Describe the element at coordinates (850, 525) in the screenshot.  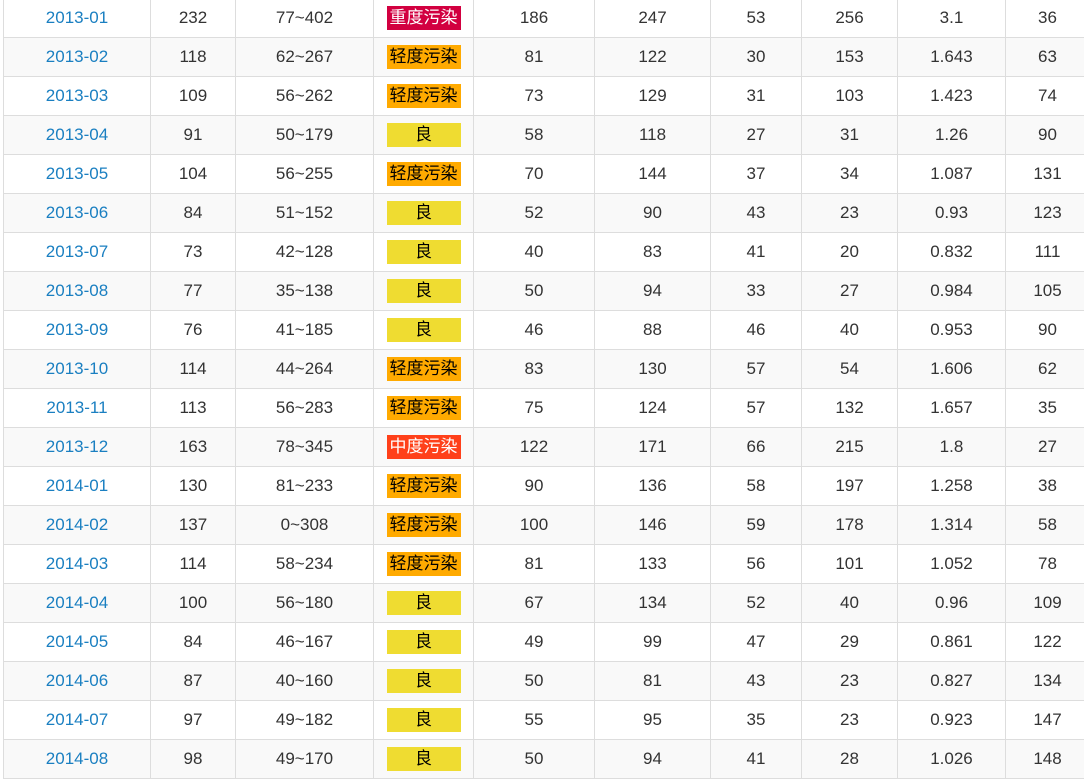
I see `co-cell: 178` at that location.